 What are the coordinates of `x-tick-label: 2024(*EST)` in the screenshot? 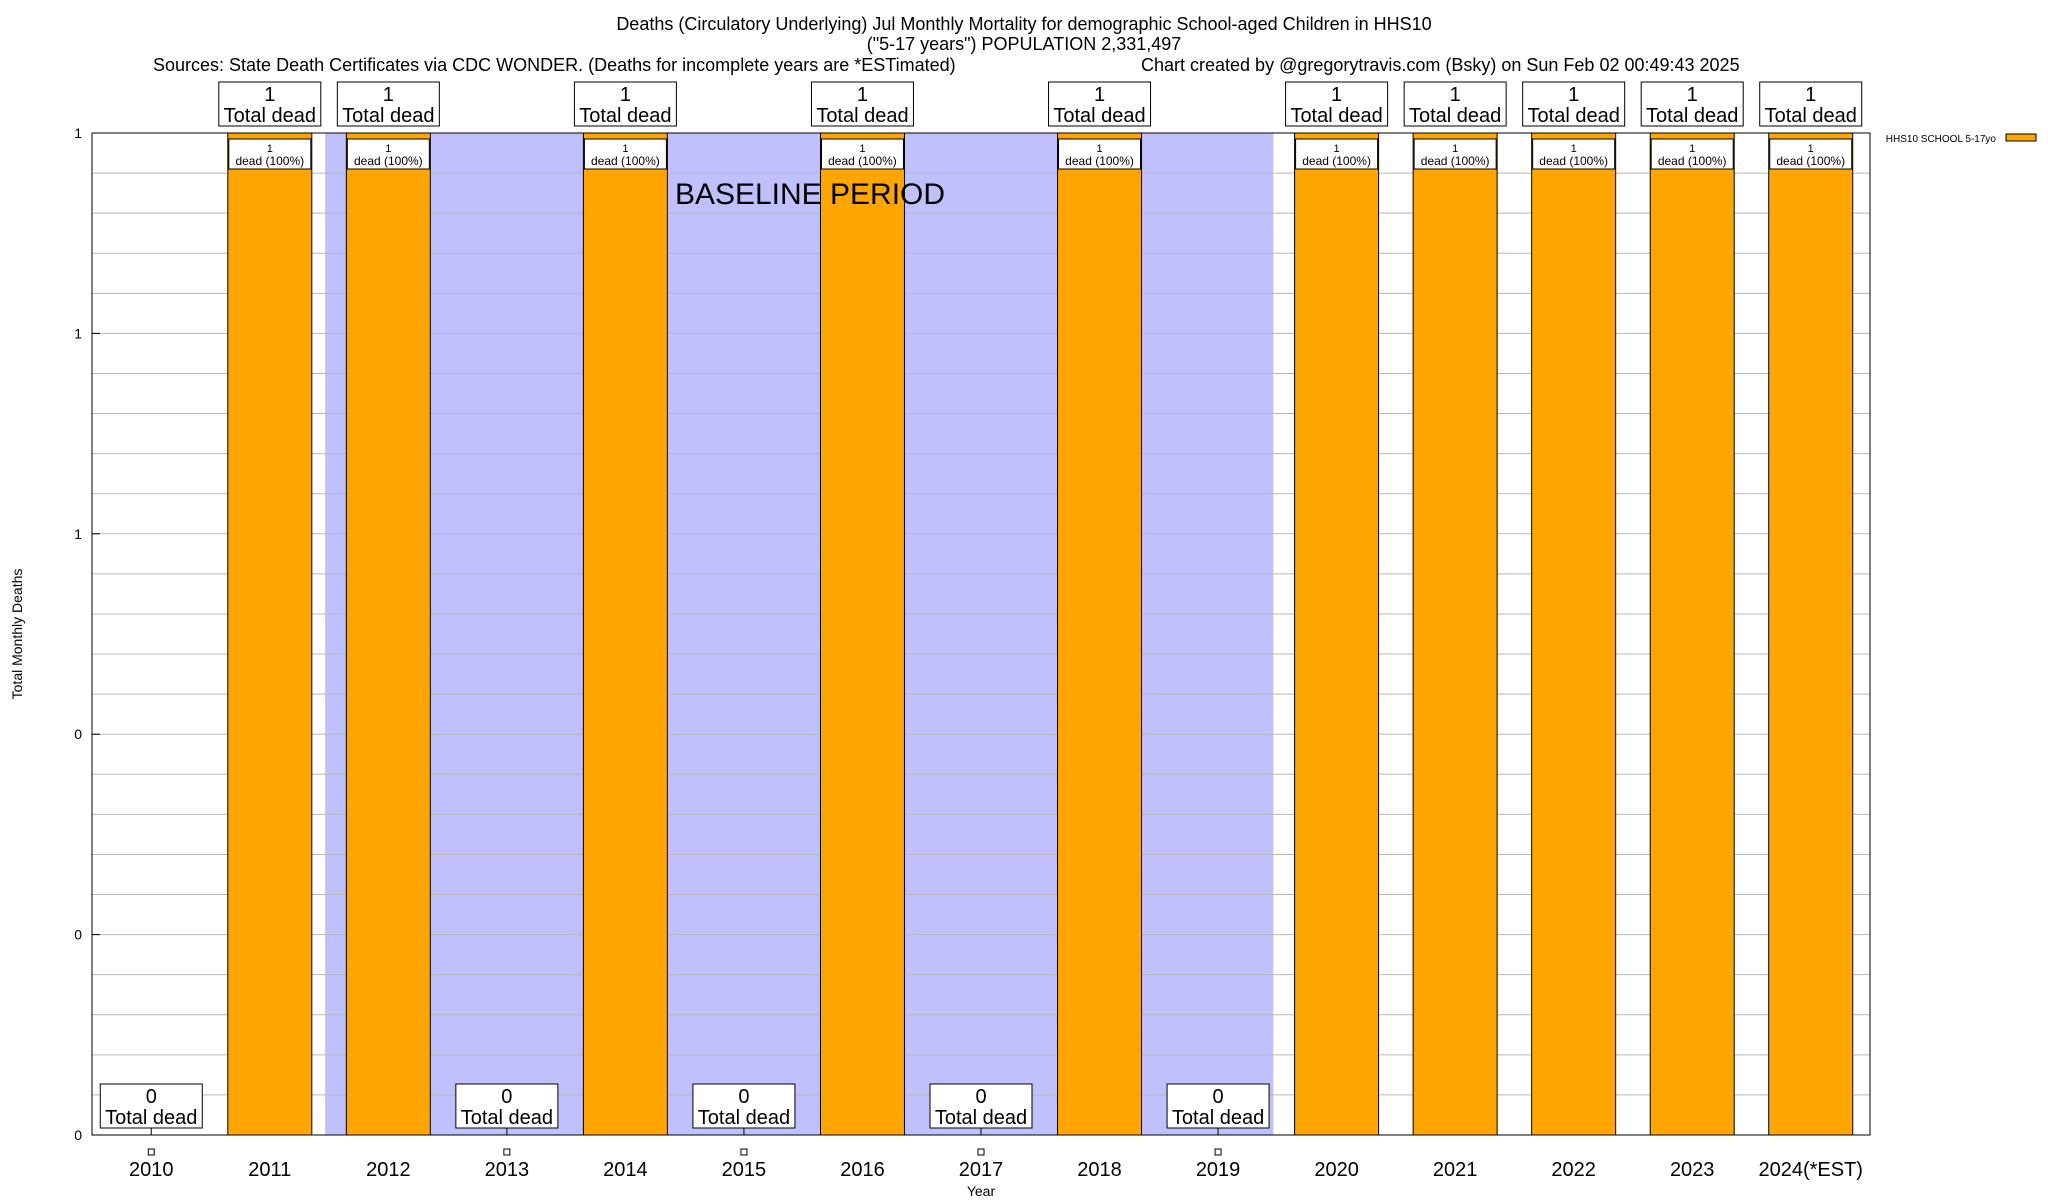 It's located at (1810, 1170).